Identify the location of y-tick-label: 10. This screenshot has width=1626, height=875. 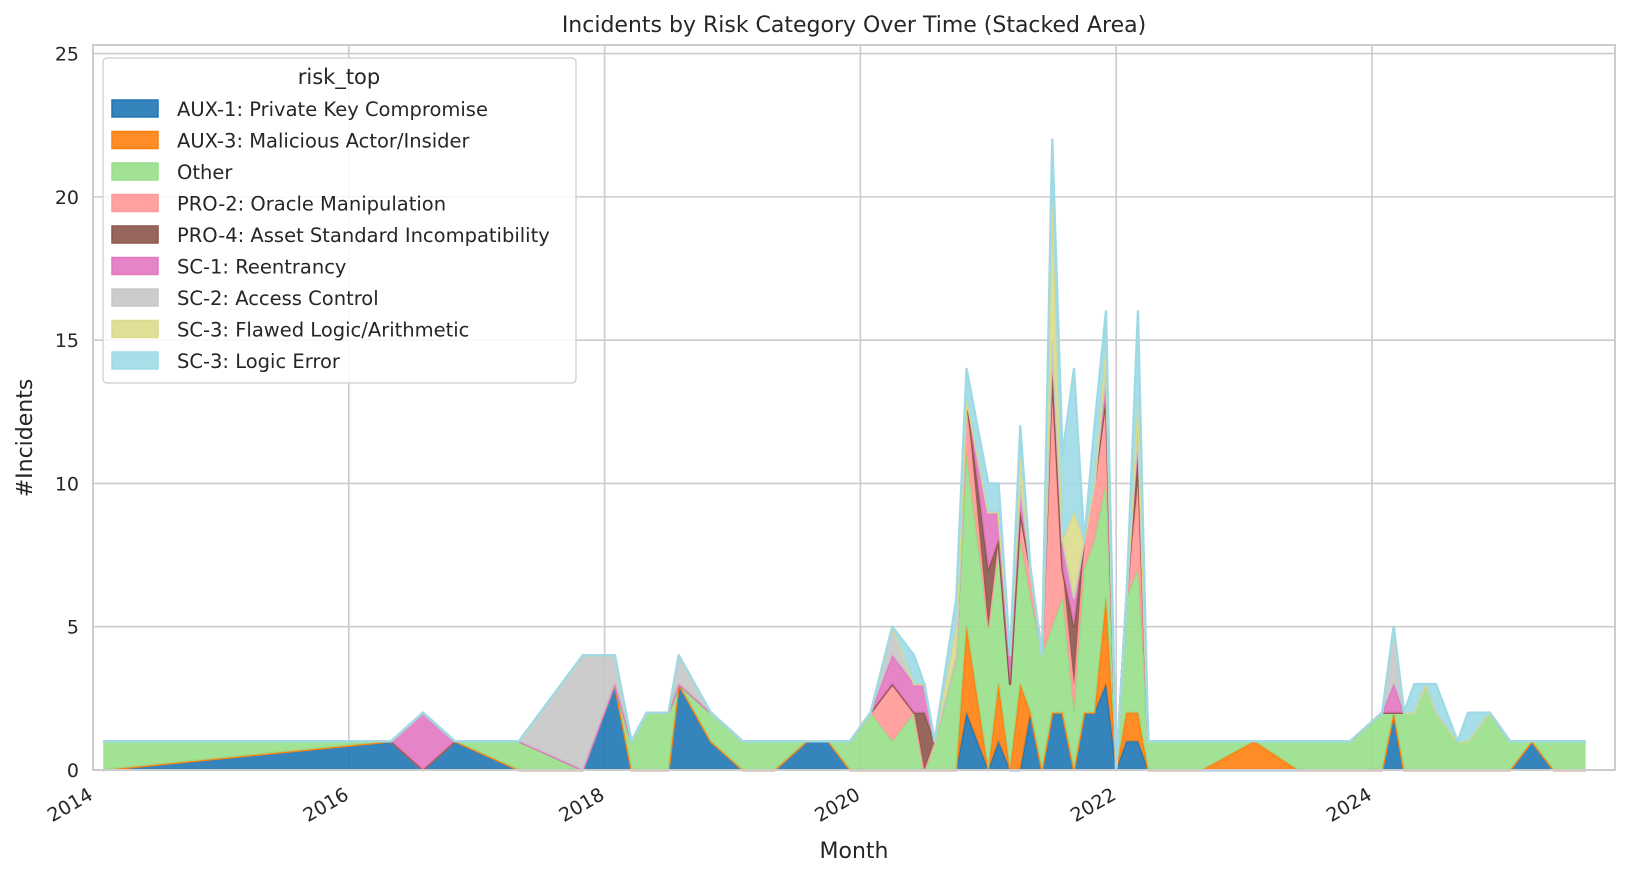
(67, 484).